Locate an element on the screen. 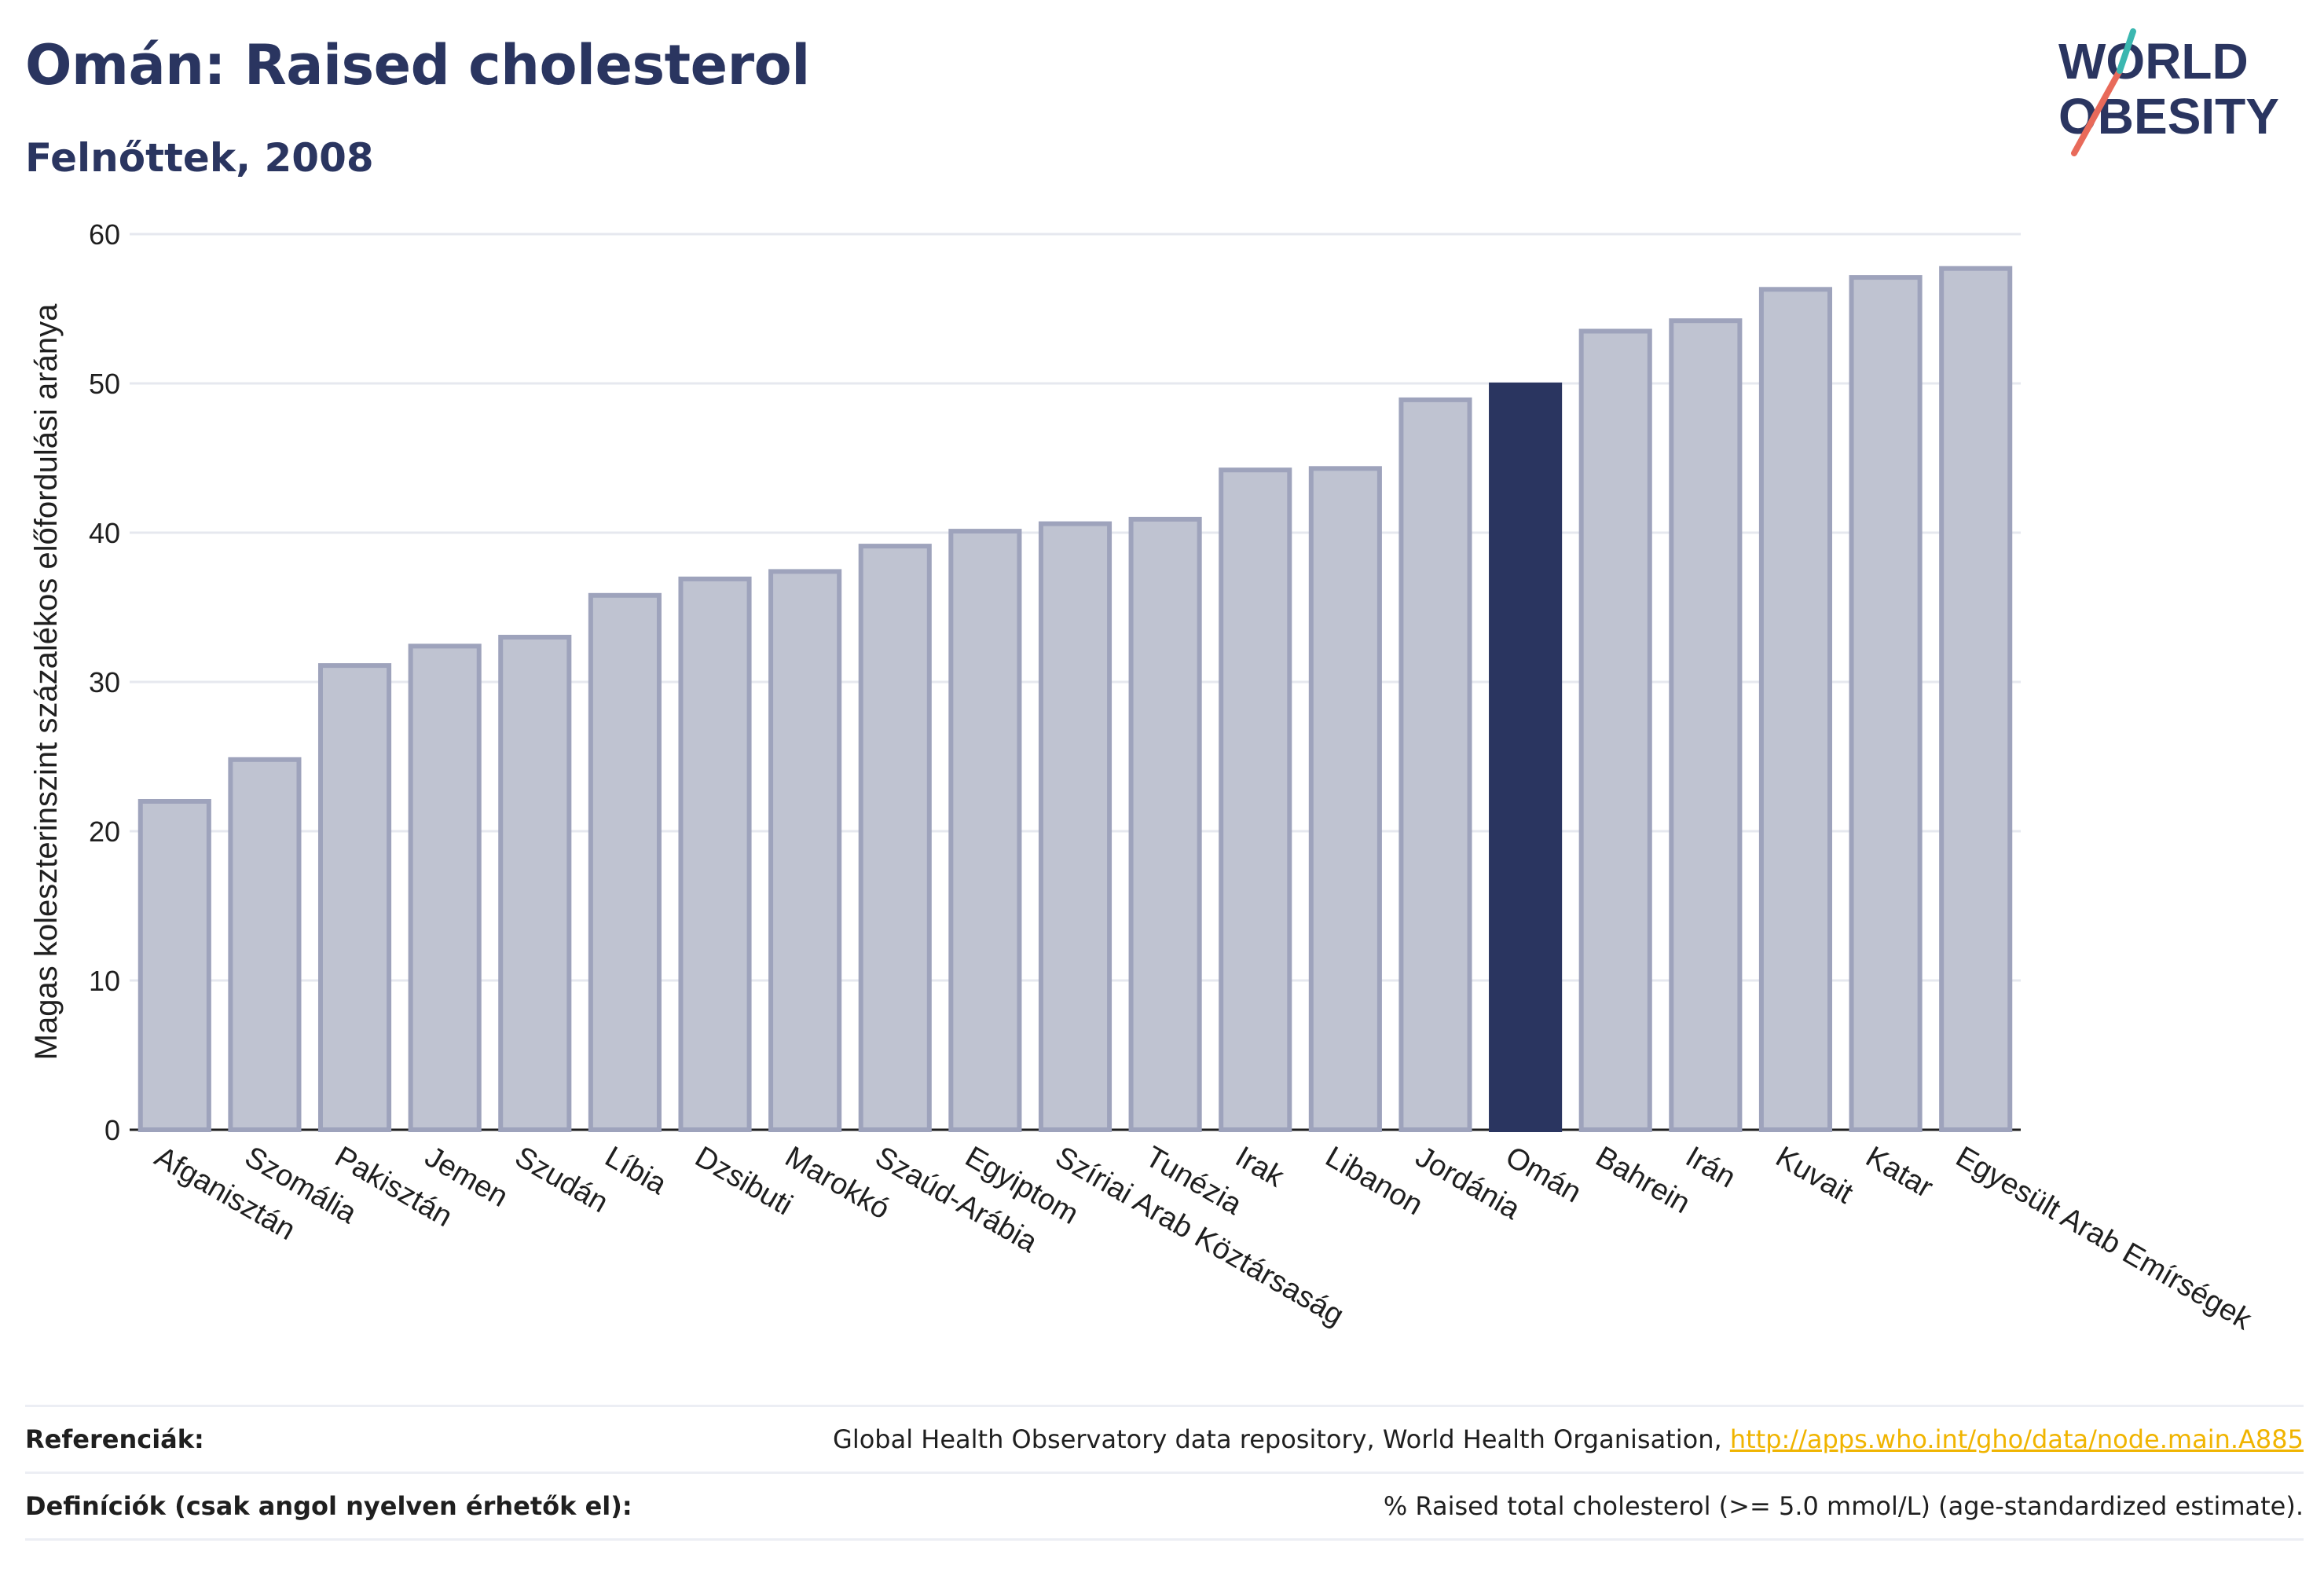  y-tick-label: 0 is located at coordinates (112, 1130).